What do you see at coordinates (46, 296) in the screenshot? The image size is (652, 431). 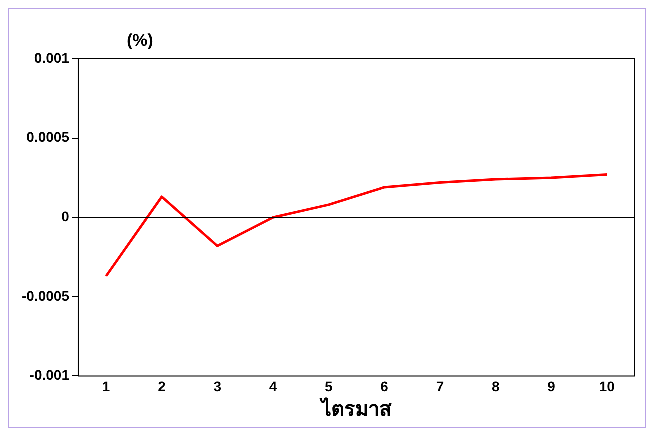 I see `y-tick-label: -0.0005` at bounding box center [46, 296].